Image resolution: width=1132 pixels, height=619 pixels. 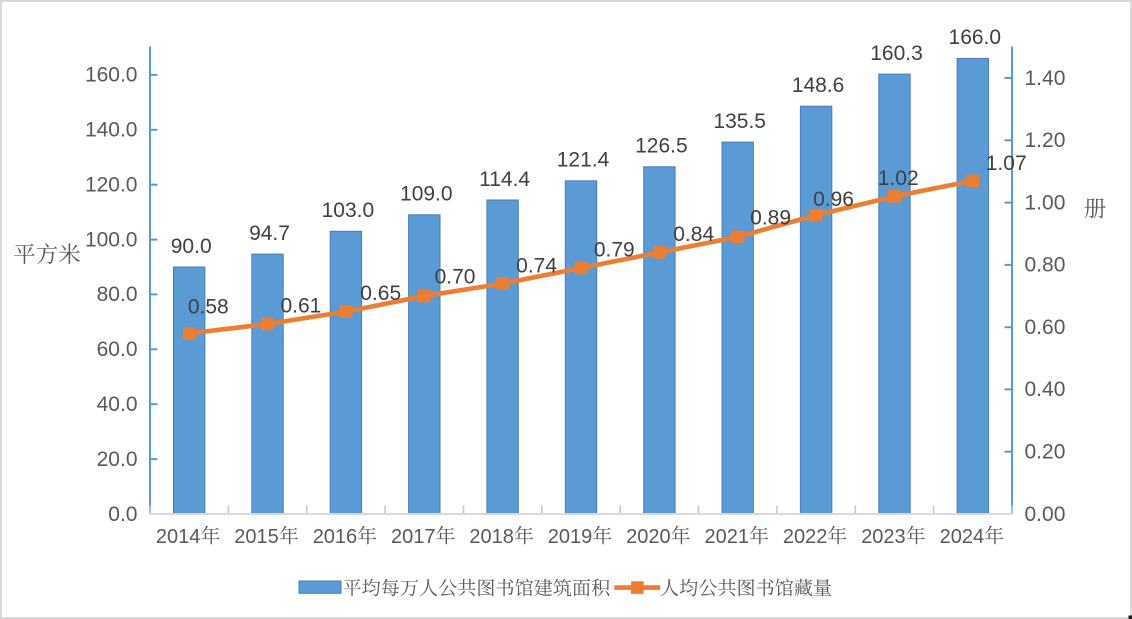 What do you see at coordinates (1045, 78) in the screenshot?
I see `svg-text: 1.40` at bounding box center [1045, 78].